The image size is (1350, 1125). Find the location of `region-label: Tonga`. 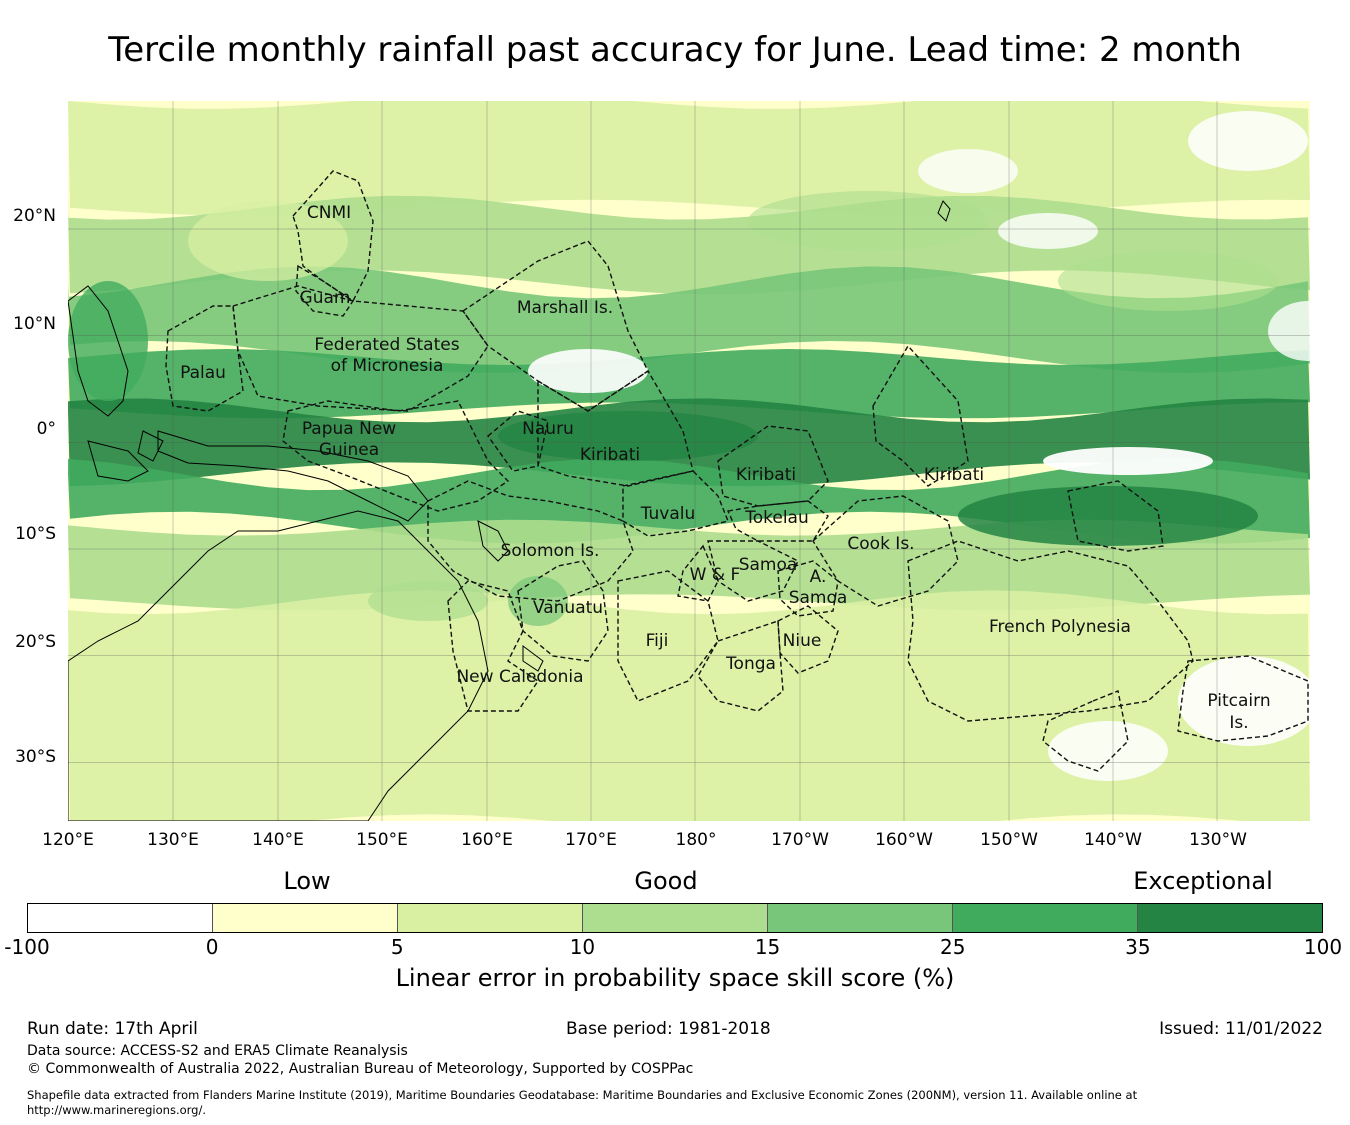

region-label: Tonga is located at coordinates (750, 664).